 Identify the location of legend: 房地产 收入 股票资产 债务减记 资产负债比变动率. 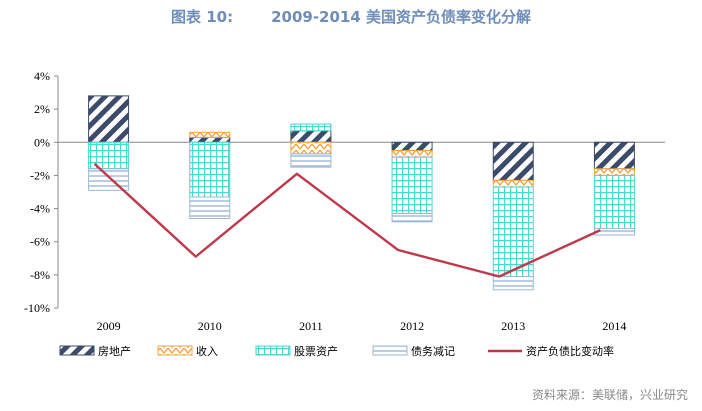
(336, 351).